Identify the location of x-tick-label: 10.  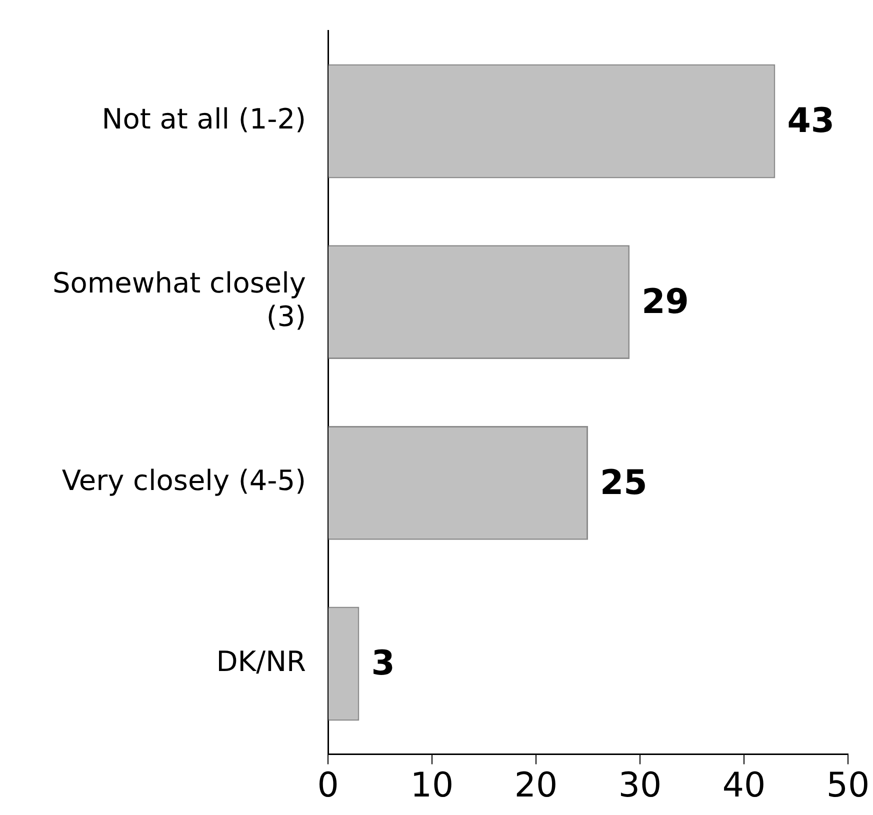
(432, 785).